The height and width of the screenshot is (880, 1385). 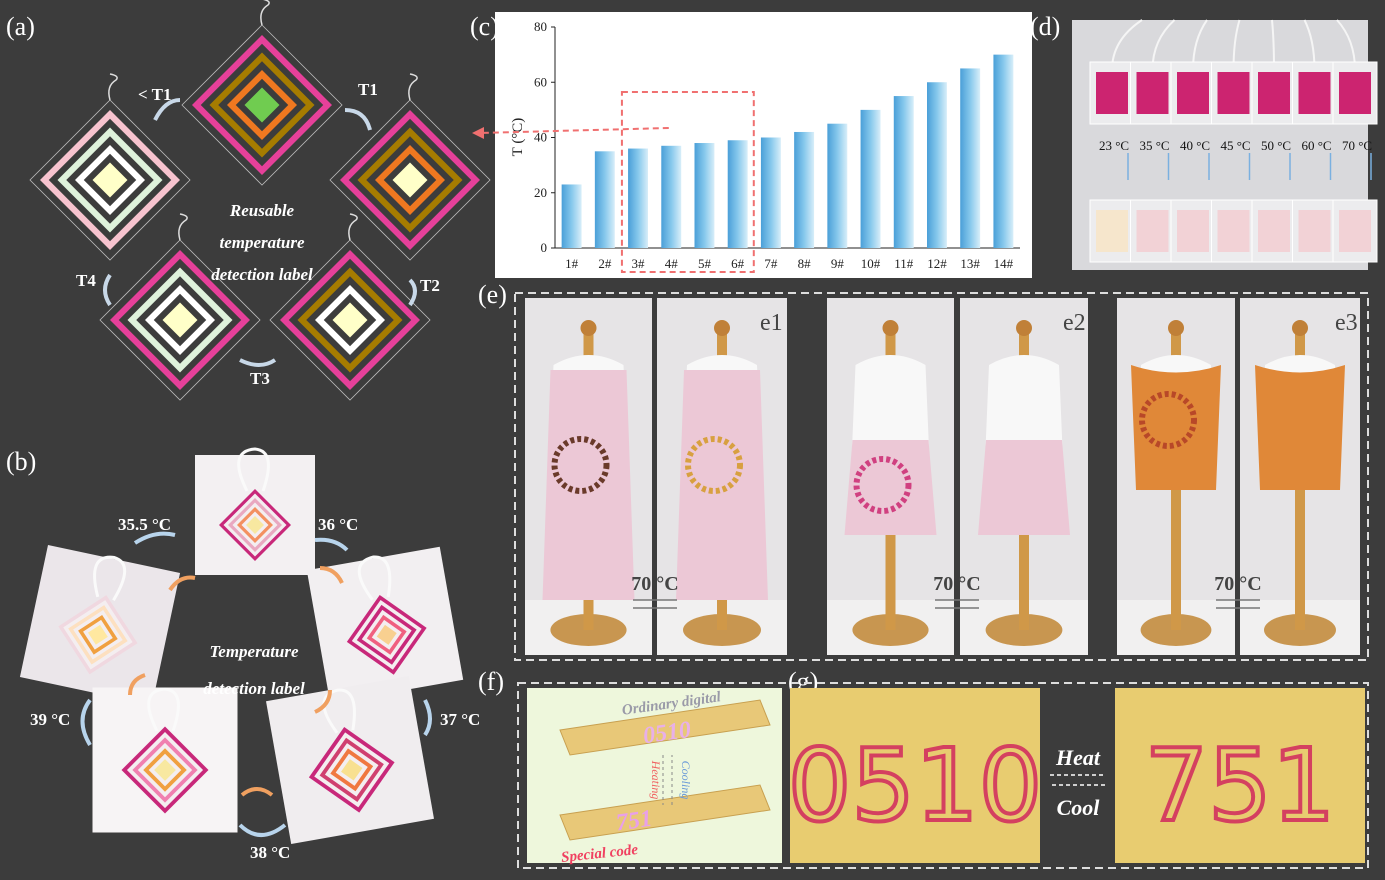 I want to click on temperature-label: 35.5 °C, so click(x=144, y=524).